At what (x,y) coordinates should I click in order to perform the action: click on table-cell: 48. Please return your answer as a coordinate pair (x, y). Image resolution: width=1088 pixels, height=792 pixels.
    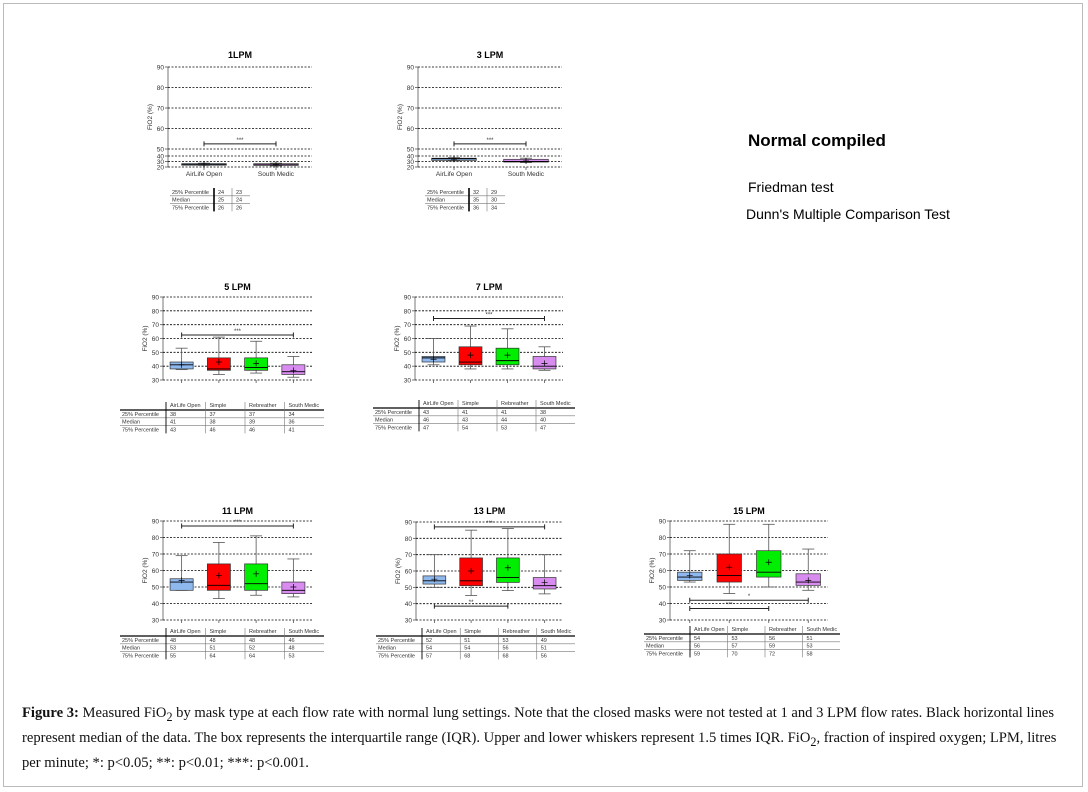
    Looking at the image, I should click on (252, 641).